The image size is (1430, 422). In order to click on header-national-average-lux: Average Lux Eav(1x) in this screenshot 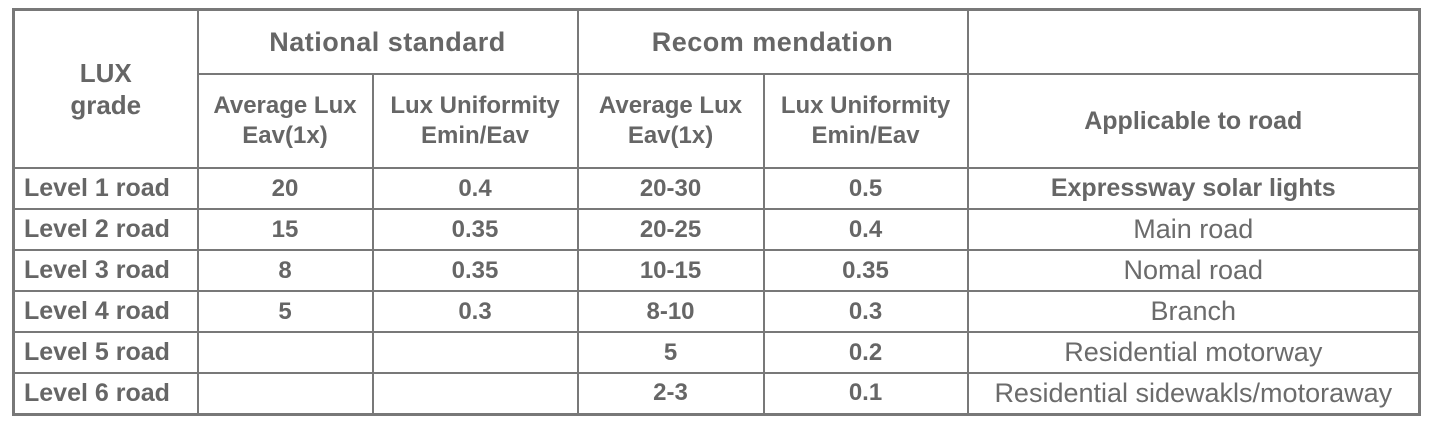, I will do `click(285, 121)`.